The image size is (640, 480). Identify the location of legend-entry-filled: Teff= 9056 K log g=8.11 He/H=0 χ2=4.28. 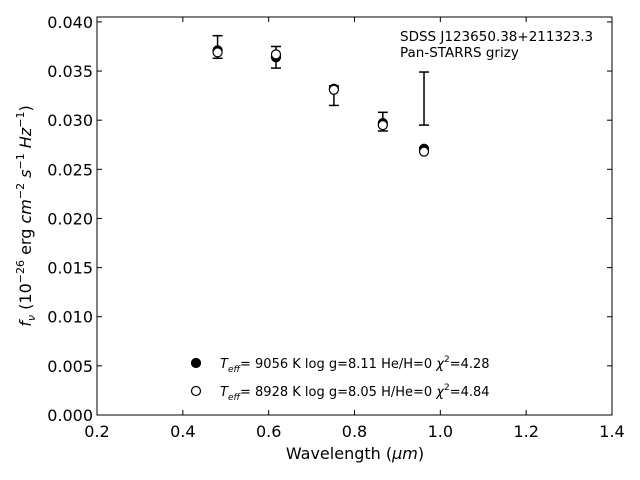
(355, 365).